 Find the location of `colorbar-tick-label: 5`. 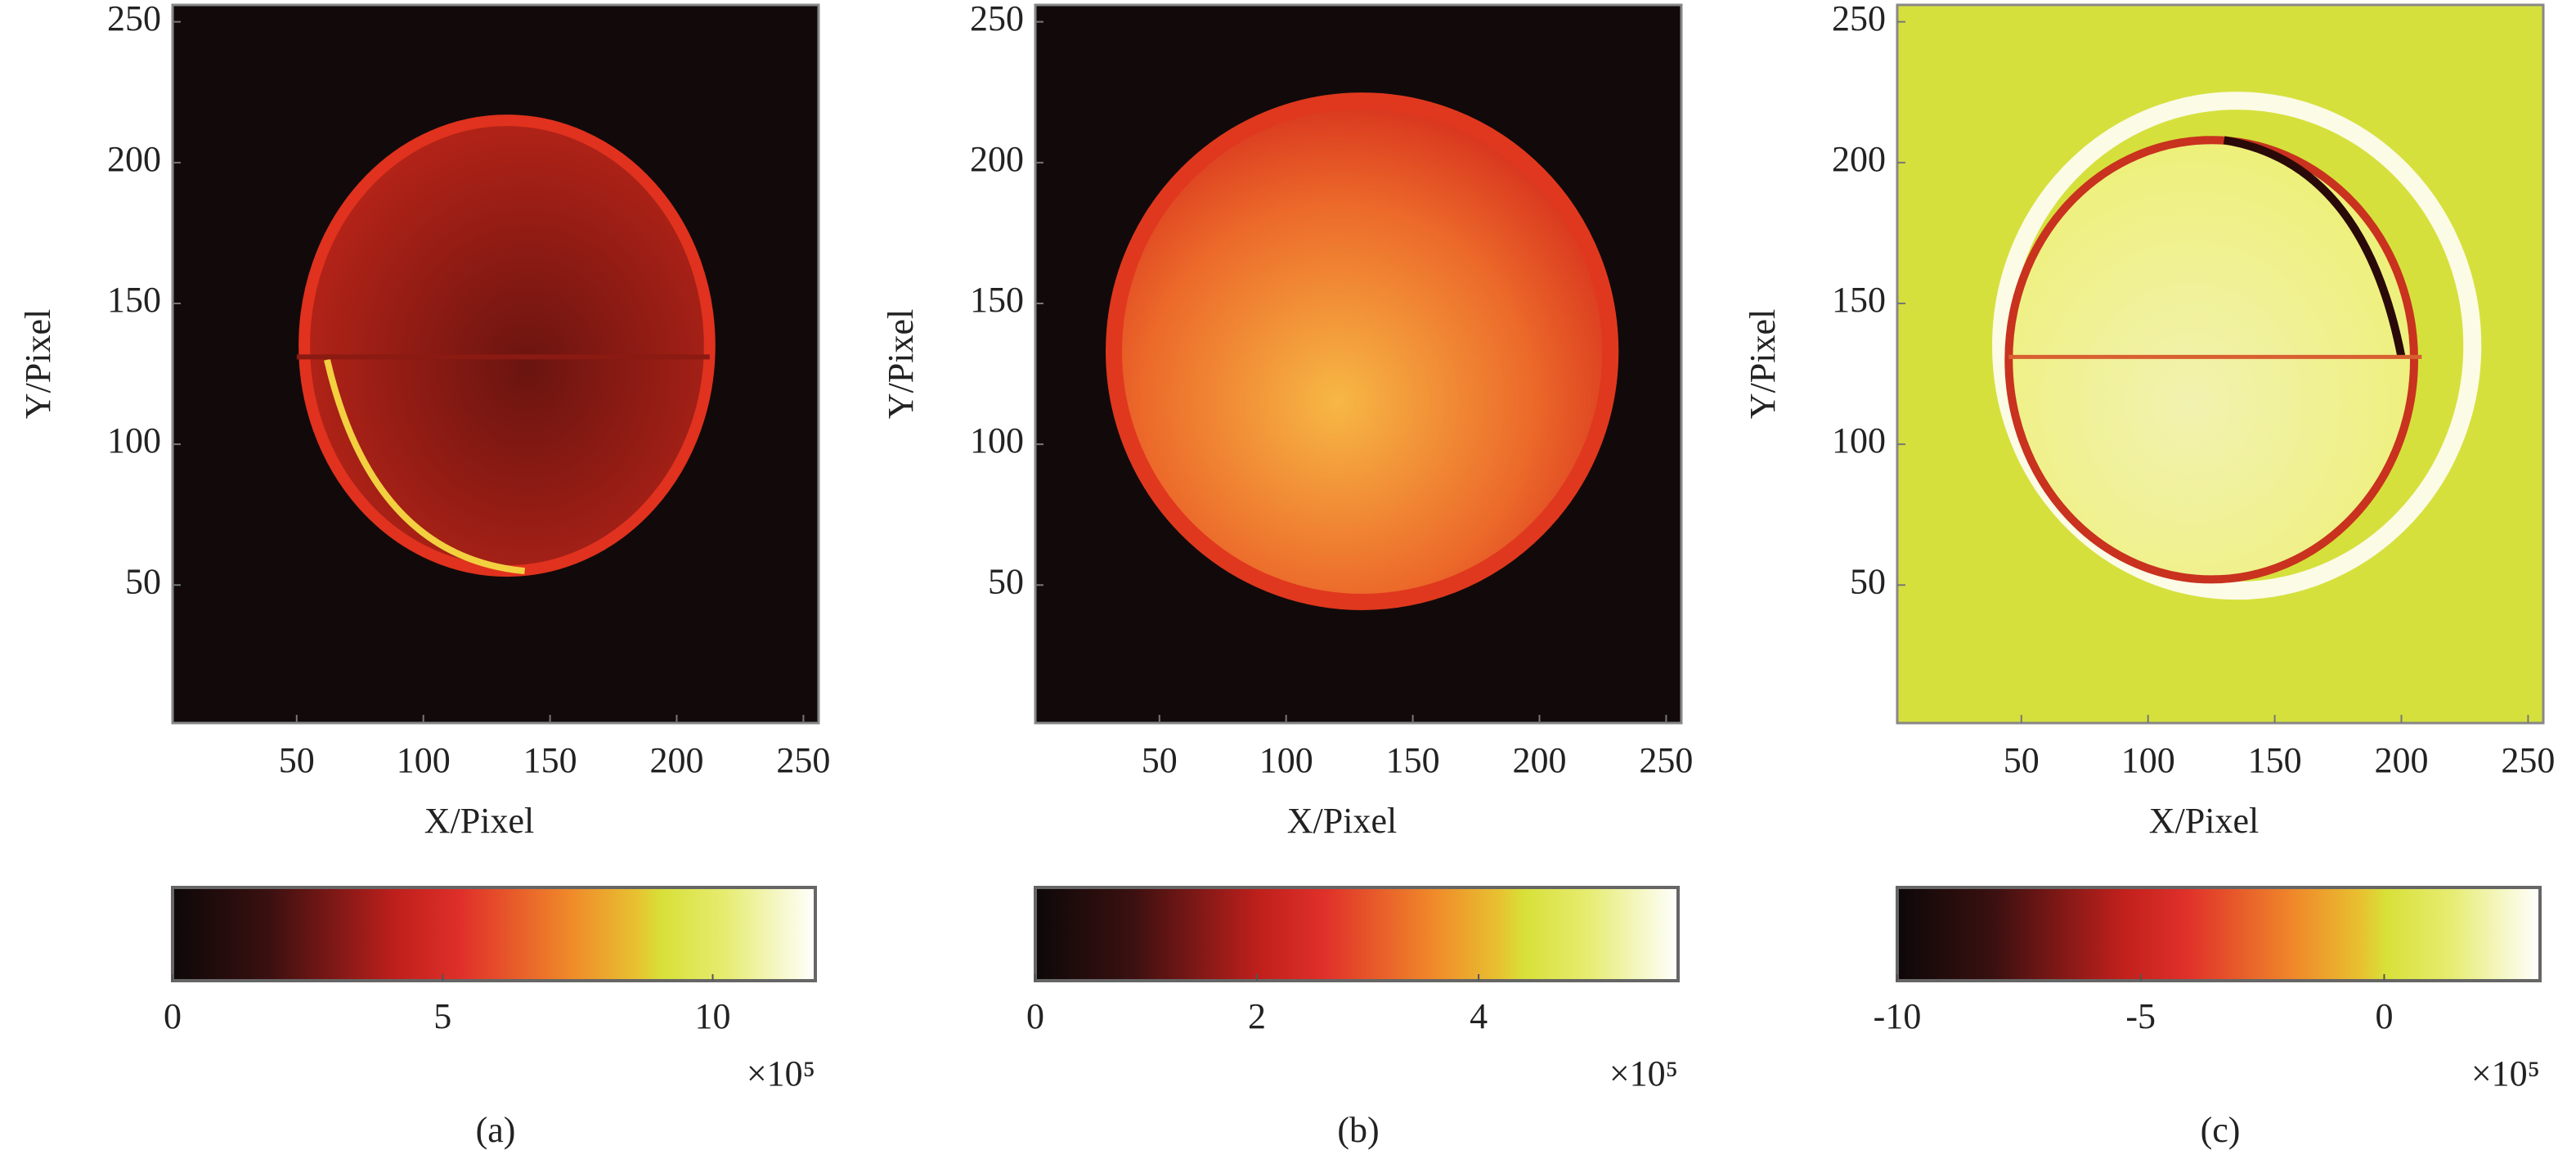

colorbar-tick-label: 5 is located at coordinates (442, 1016).